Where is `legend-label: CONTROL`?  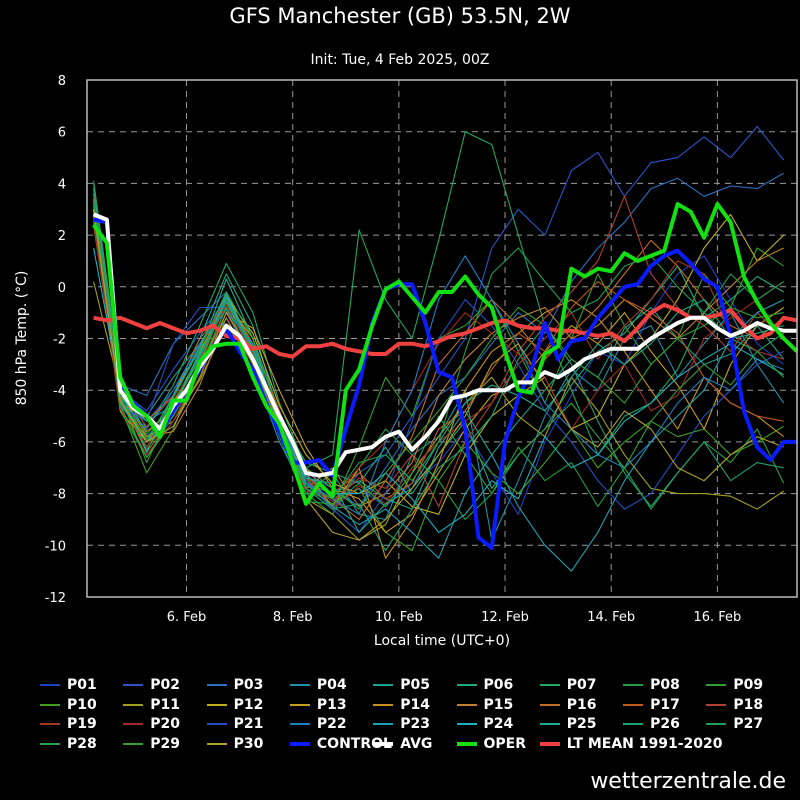 legend-label: CONTROL is located at coordinates (354, 744).